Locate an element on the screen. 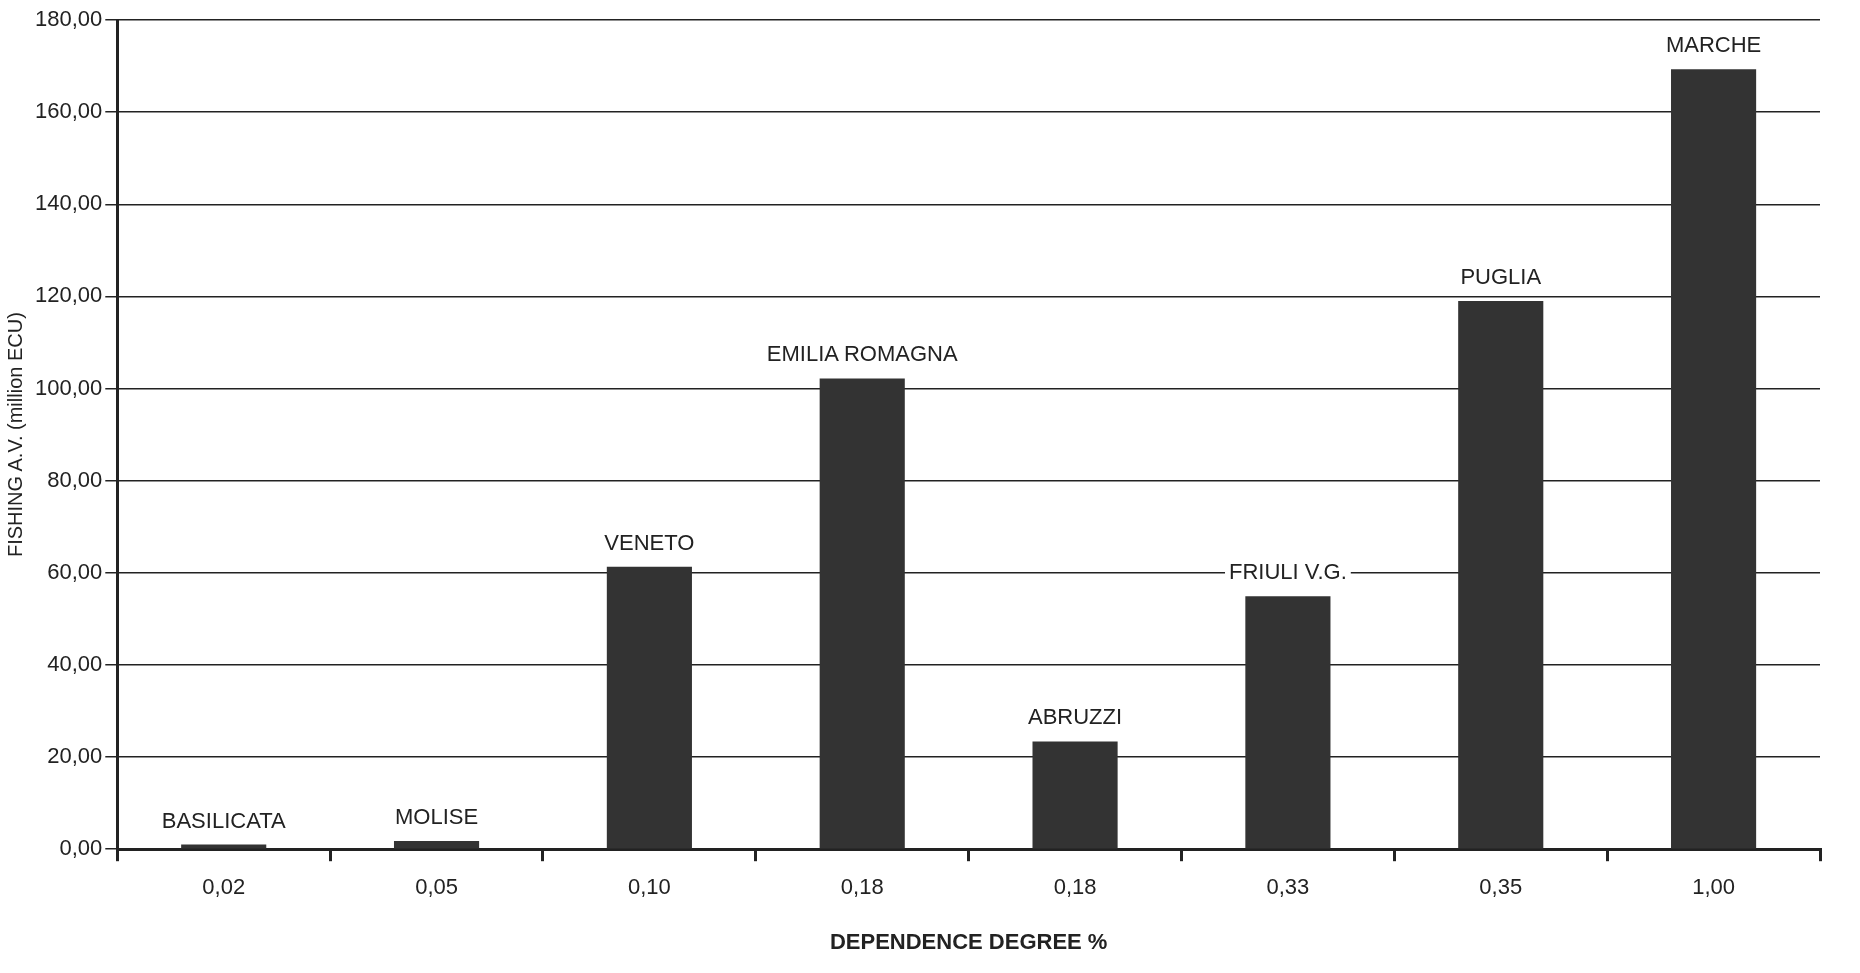  x-tick-label: 0,02 is located at coordinates (224, 887).